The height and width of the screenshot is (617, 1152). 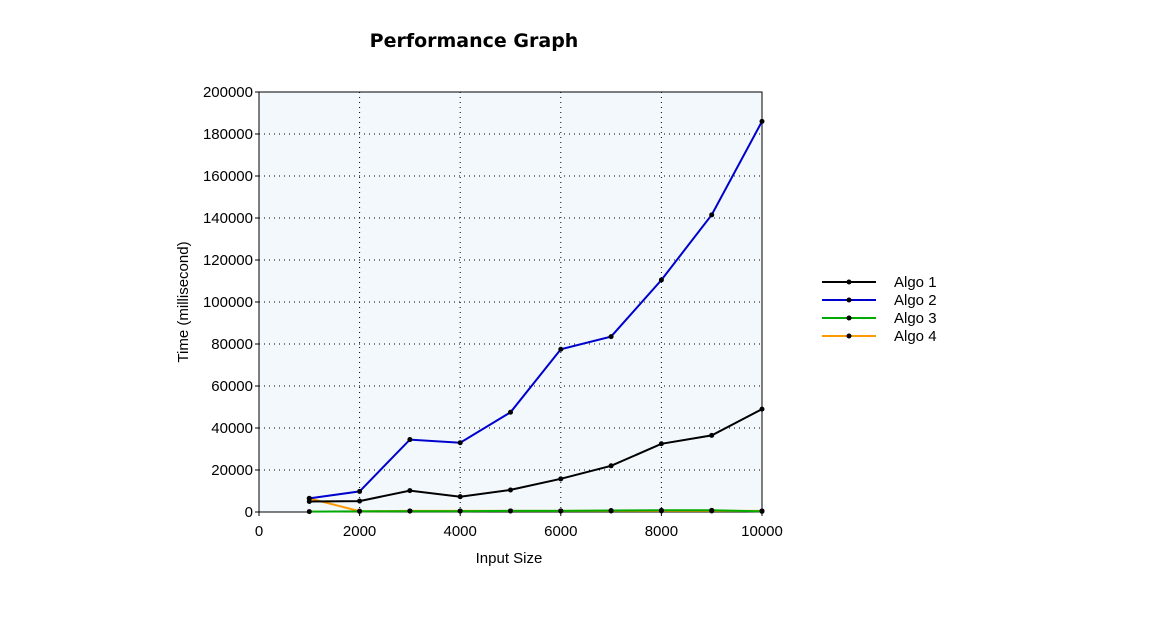 I want to click on legend-label: Algo 1, so click(x=915, y=282).